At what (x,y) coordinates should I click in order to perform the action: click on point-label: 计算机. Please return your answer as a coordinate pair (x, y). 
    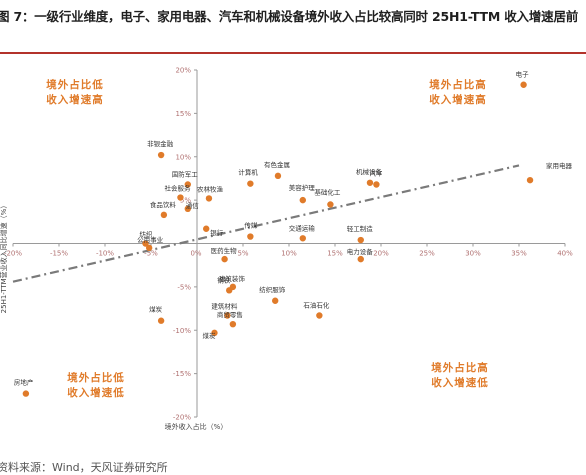
    Looking at the image, I should click on (248, 172).